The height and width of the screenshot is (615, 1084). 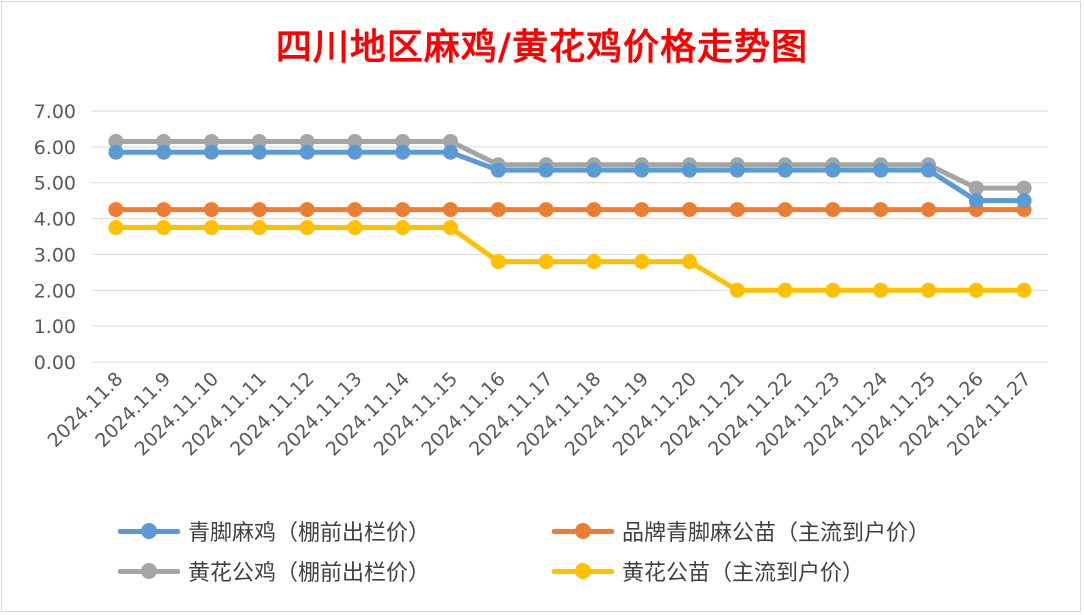 What do you see at coordinates (776, 533) in the screenshot?
I see `legend-label: 品牌青脚麻公苗（主流到户价）` at bounding box center [776, 533].